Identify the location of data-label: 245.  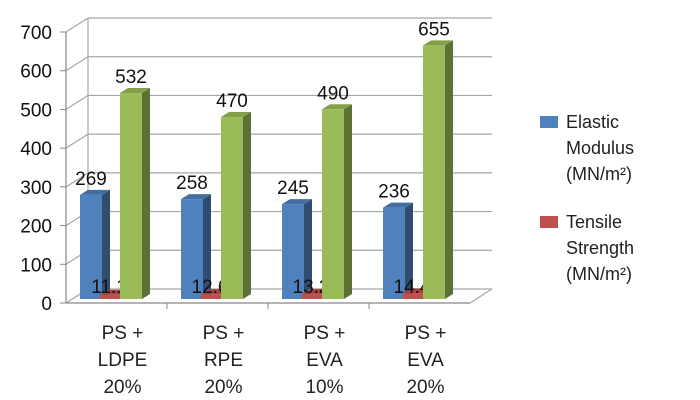
(293, 188).